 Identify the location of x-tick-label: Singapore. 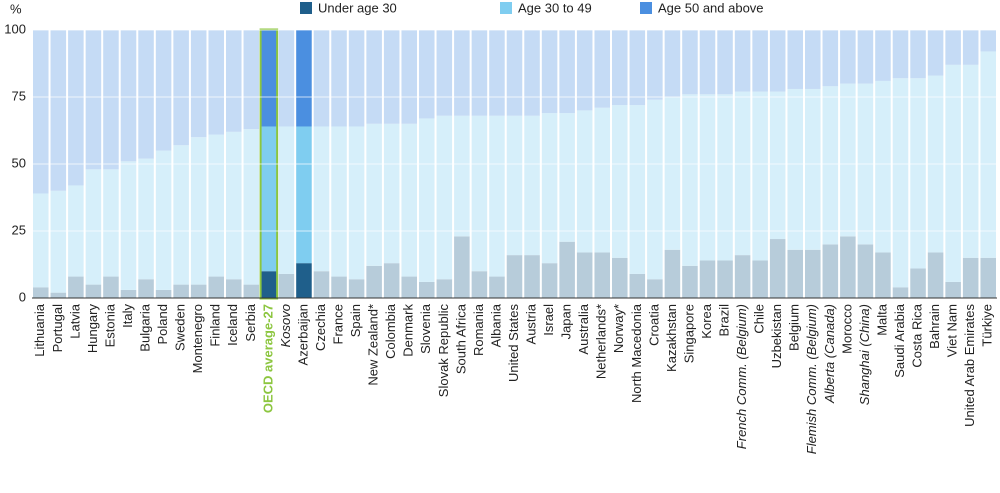
(688, 333).